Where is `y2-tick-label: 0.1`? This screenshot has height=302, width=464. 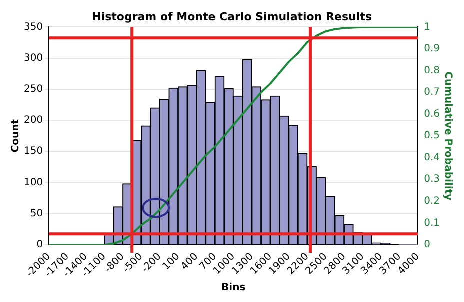 y2-tick-label: 0.1 is located at coordinates (432, 223).